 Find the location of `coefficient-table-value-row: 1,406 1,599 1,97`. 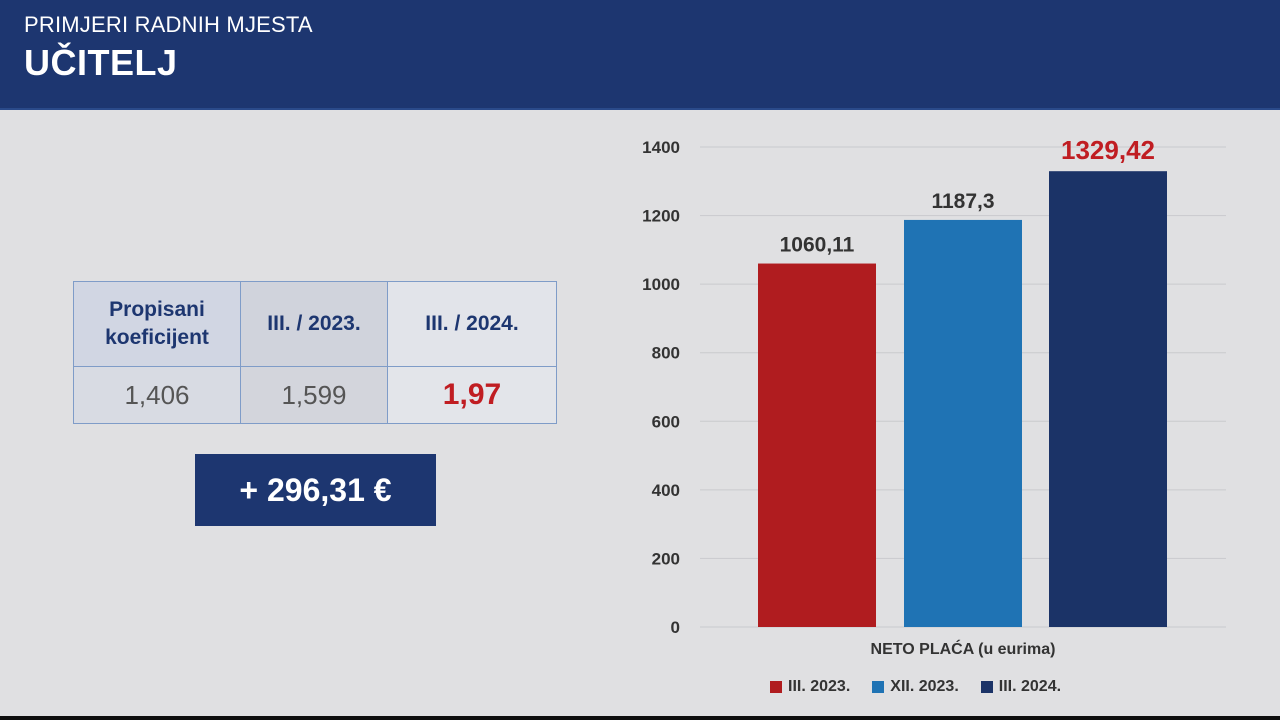

coefficient-table-value-row: 1,406 1,599 1,97 is located at coordinates (315, 395).